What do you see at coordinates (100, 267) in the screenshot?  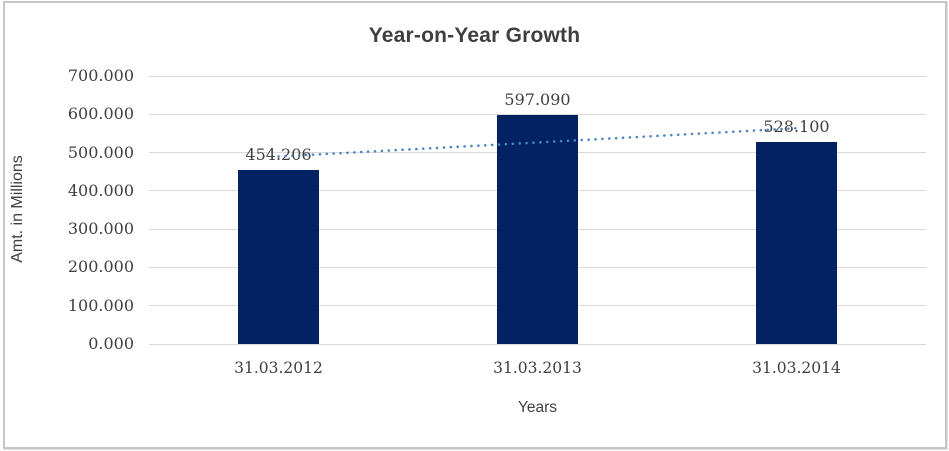 I see `y-tick-label: 200.000` at bounding box center [100, 267].